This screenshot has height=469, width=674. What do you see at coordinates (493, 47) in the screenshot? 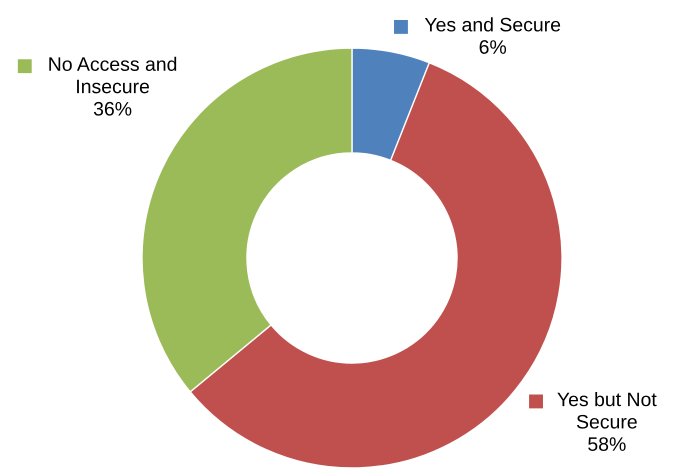
I see `data-label: 6%` at bounding box center [493, 47].